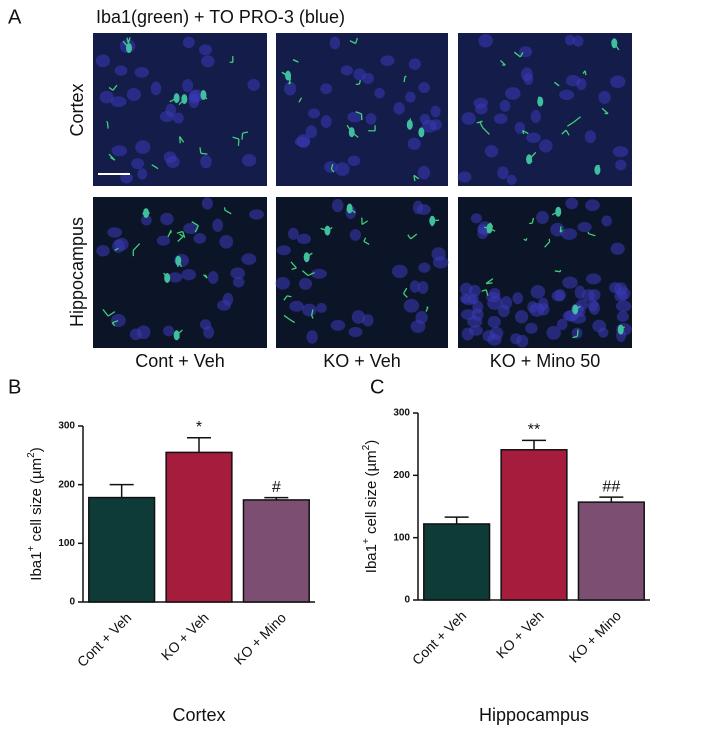  Describe the element at coordinates (362, 361) in the screenshot. I see `column-label: KO + Veh` at that location.